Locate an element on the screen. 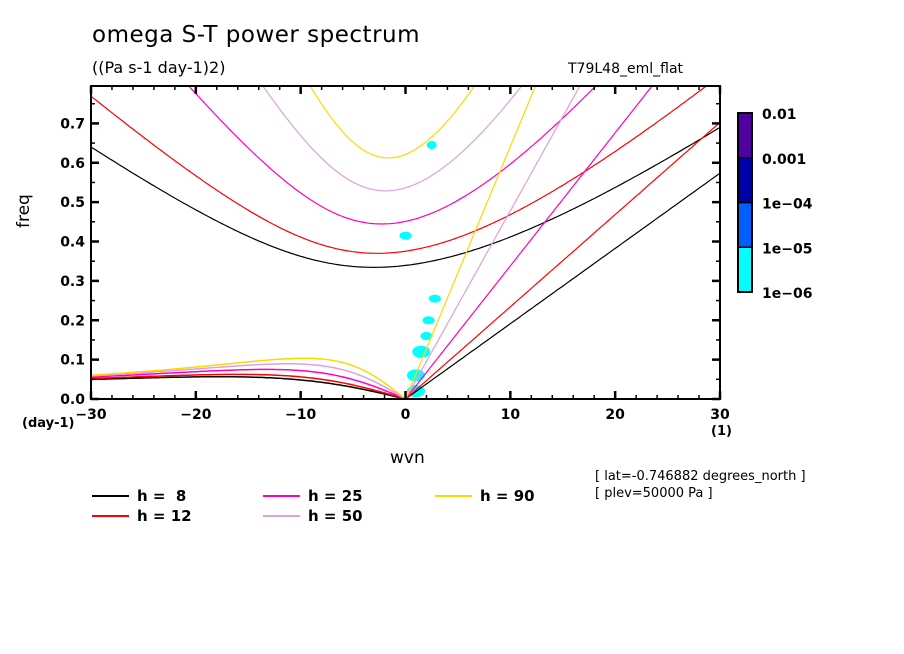 This screenshot has height=654, width=904. rossby-curve-h50 is located at coordinates (248, 381).